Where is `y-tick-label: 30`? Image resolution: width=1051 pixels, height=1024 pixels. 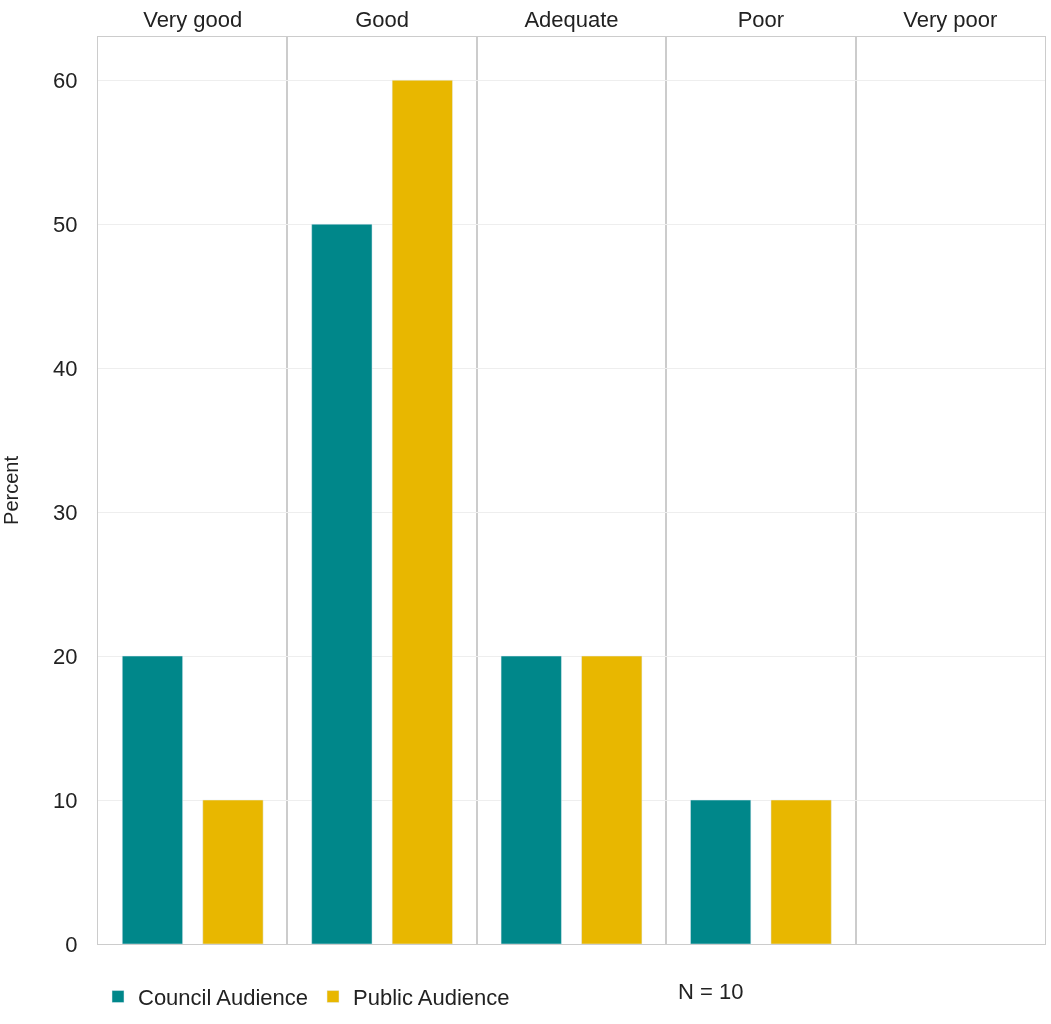 y-tick-label: 30 is located at coordinates (65, 512).